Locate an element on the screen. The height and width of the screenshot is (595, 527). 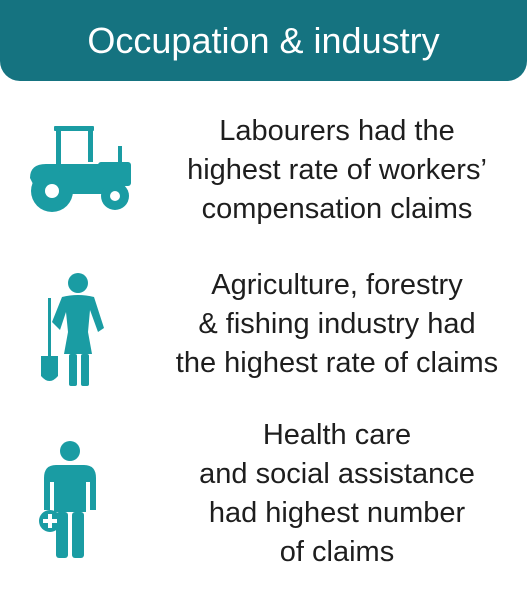
header-banner: Occupation & industry is located at coordinates (263, 40).